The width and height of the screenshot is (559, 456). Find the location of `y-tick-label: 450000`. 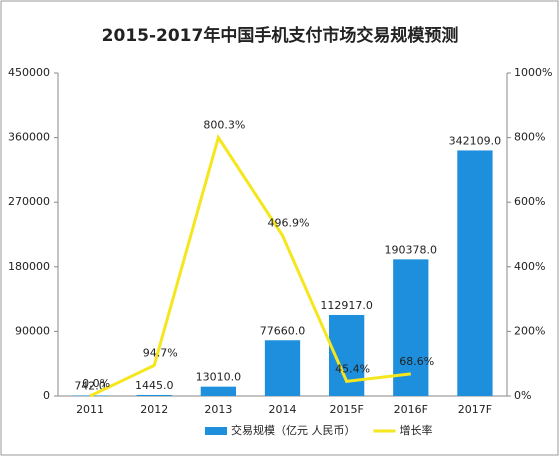

y-tick-label: 450000 is located at coordinates (29, 72).